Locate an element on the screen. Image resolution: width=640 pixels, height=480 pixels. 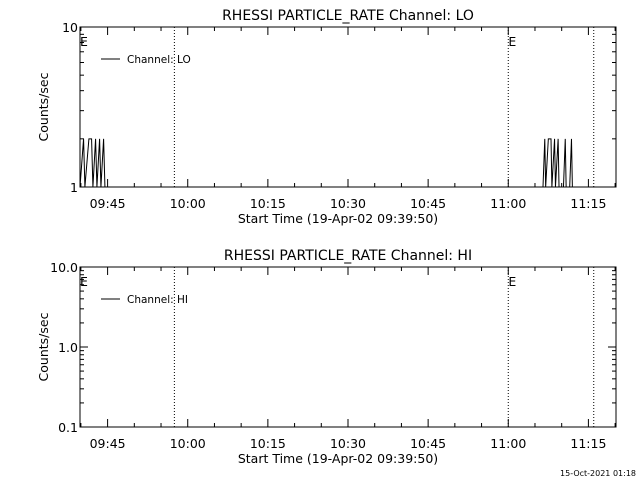
data-series-line is located at coordinates (327, 163).